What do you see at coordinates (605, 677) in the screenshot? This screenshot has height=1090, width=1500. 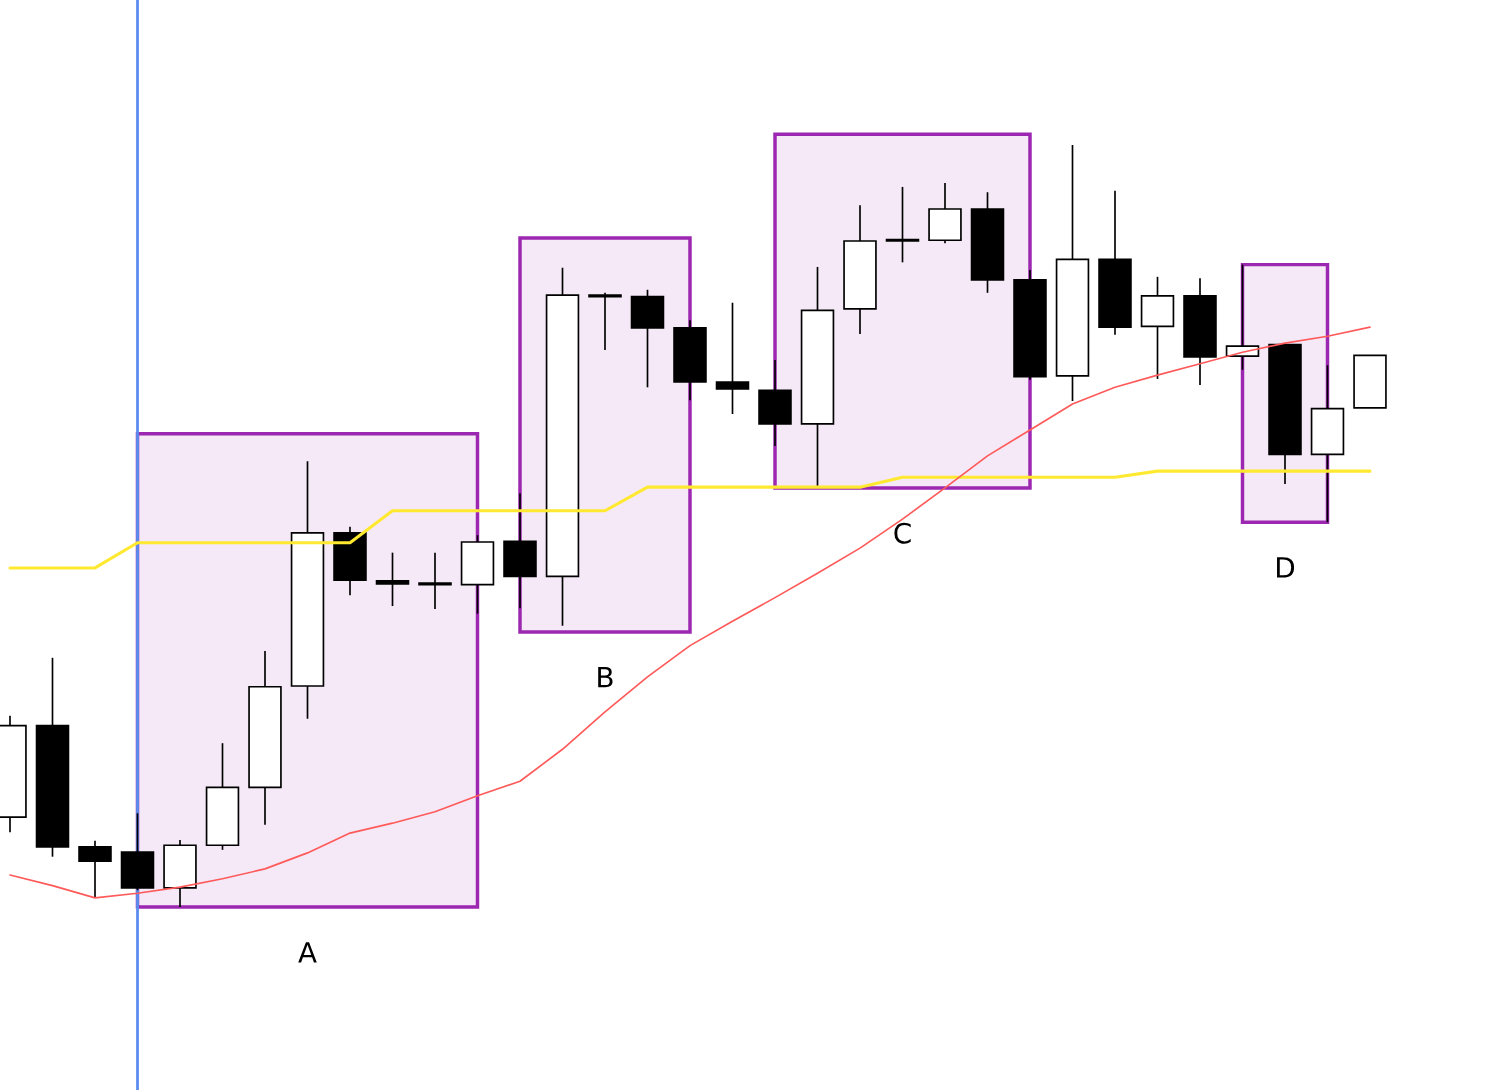 I see `annotation: B` at bounding box center [605, 677].